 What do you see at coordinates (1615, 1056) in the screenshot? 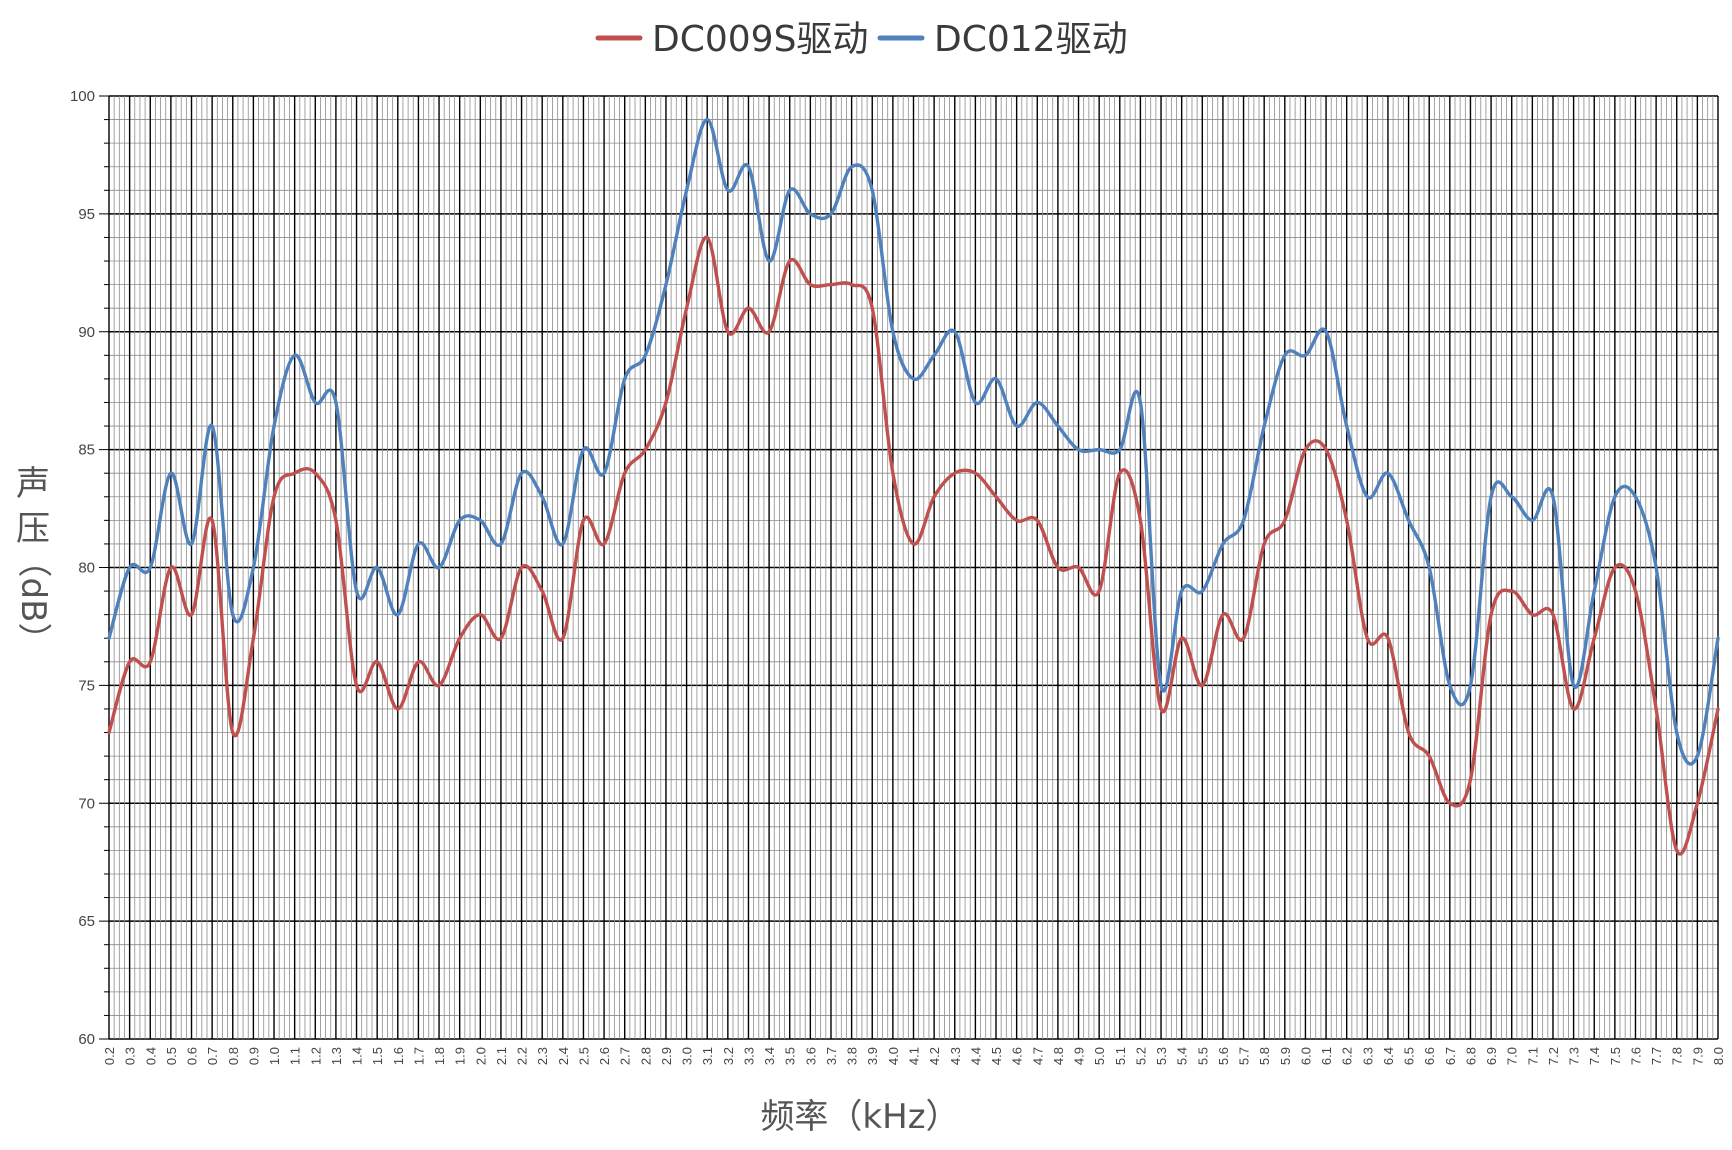
I see `x-tick-label: 7.5` at bounding box center [1615, 1056].